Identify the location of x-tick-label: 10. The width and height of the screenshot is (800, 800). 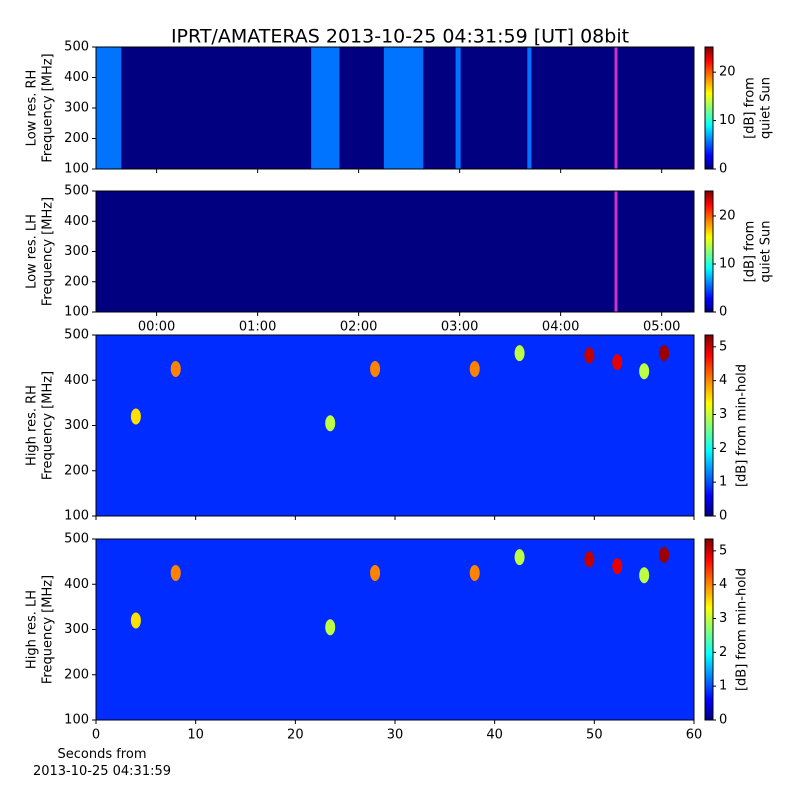
(195, 735).